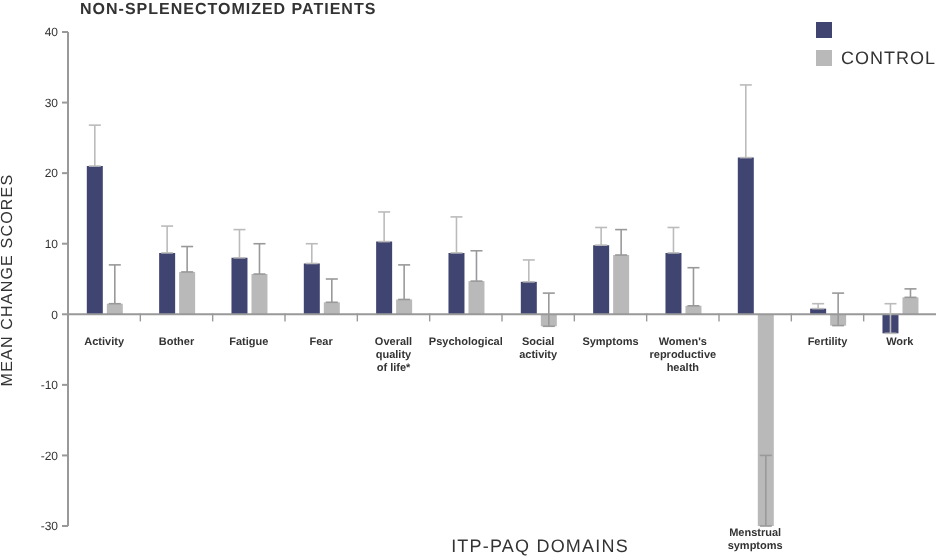  Describe the element at coordinates (540, 546) in the screenshot. I see `x-axis-title: ITP-PAQ DOMAINS` at that location.